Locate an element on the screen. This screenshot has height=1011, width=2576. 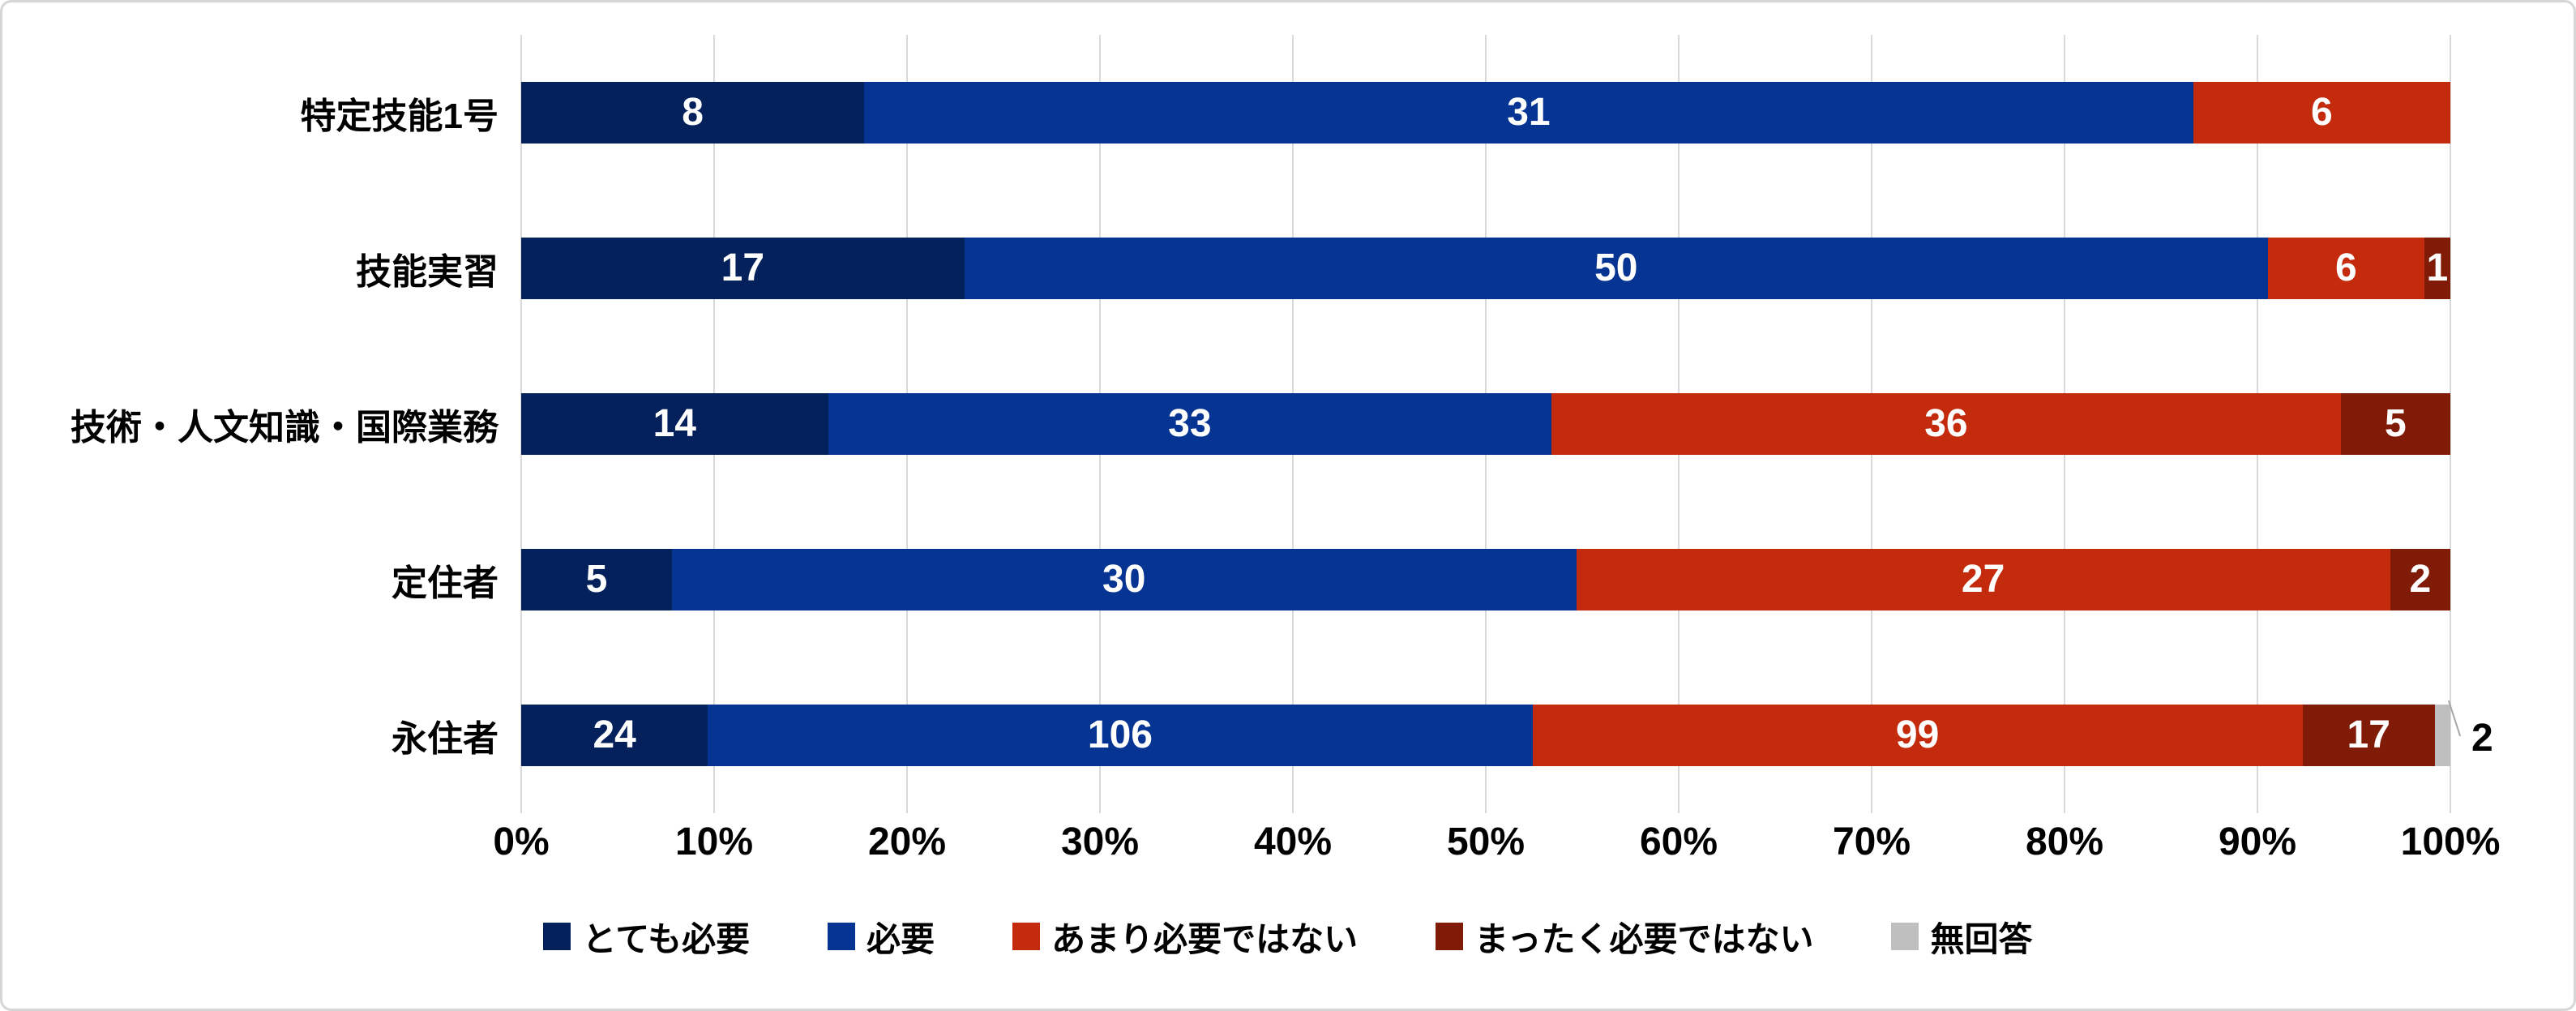
bar-segment: 14 is located at coordinates (674, 424).